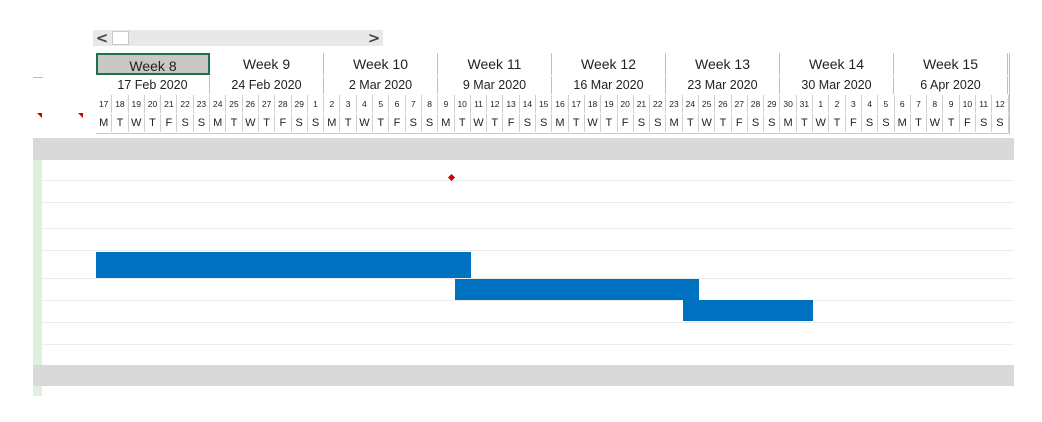 Image resolution: width=1042 pixels, height=422 pixels. I want to click on week-start-date: 6 Apr 2020, so click(951, 85).